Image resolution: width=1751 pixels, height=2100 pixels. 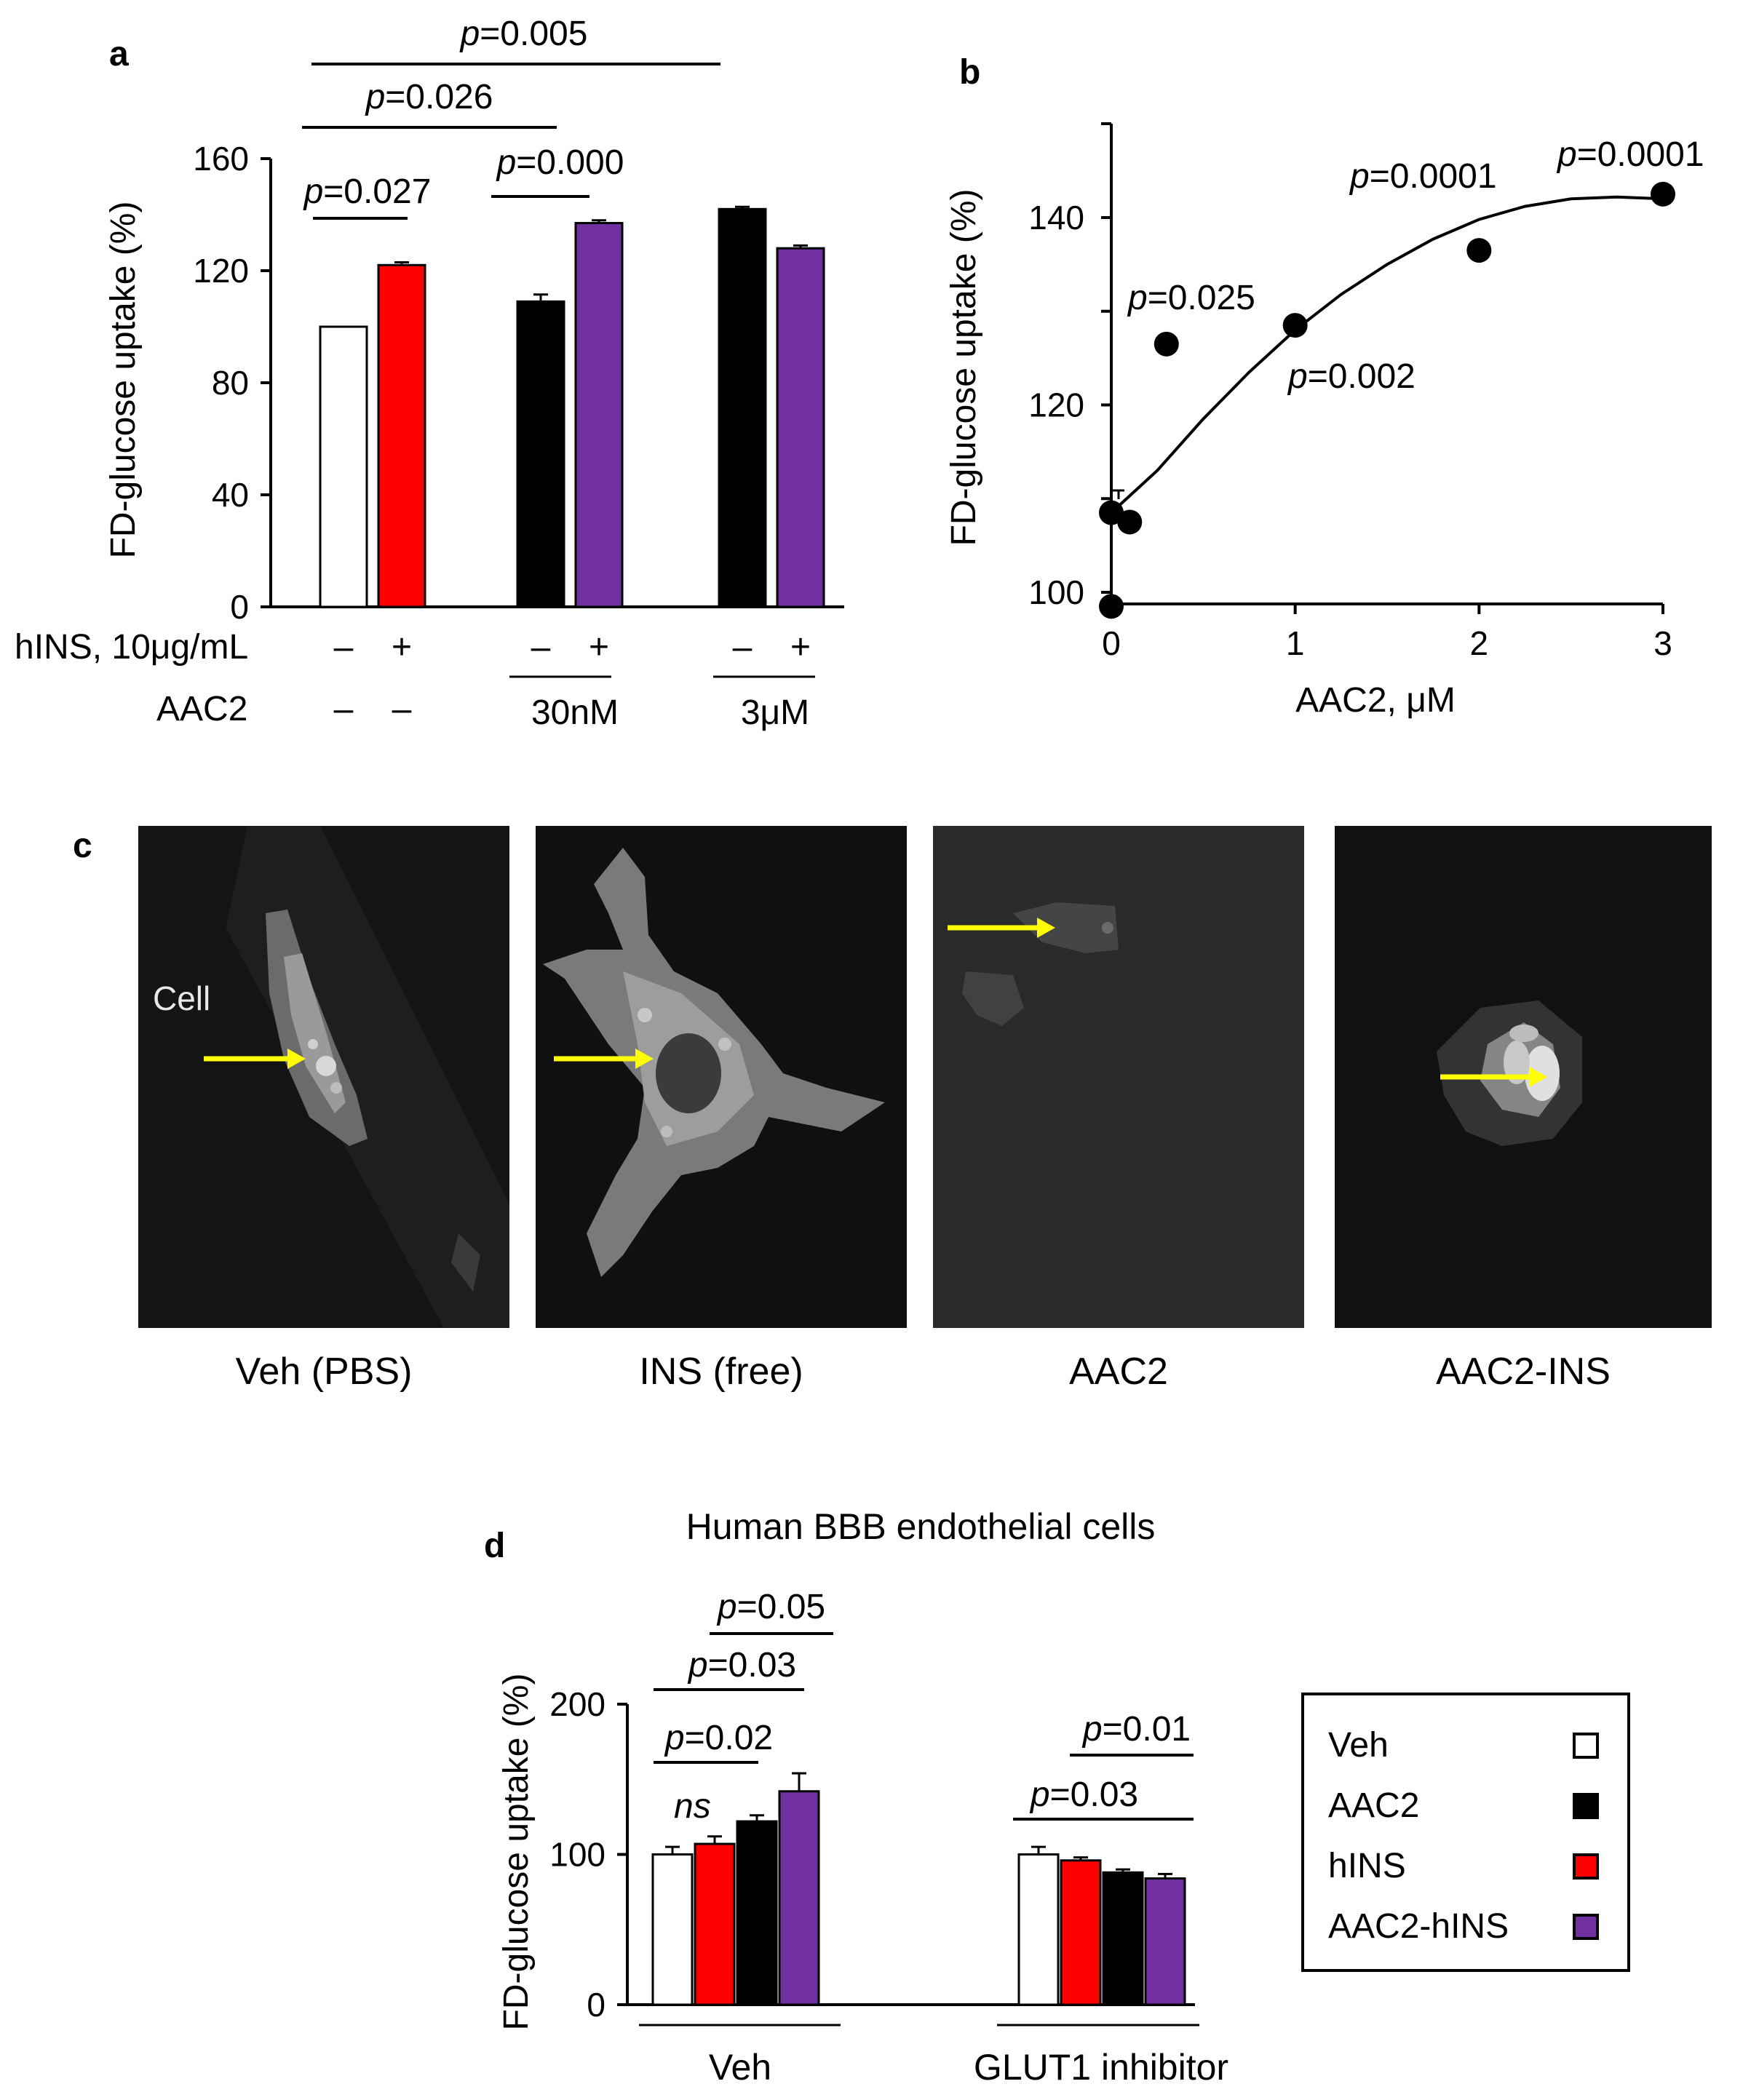 What do you see at coordinates (969, 72) in the screenshot?
I see `panel-b-label: b` at bounding box center [969, 72].